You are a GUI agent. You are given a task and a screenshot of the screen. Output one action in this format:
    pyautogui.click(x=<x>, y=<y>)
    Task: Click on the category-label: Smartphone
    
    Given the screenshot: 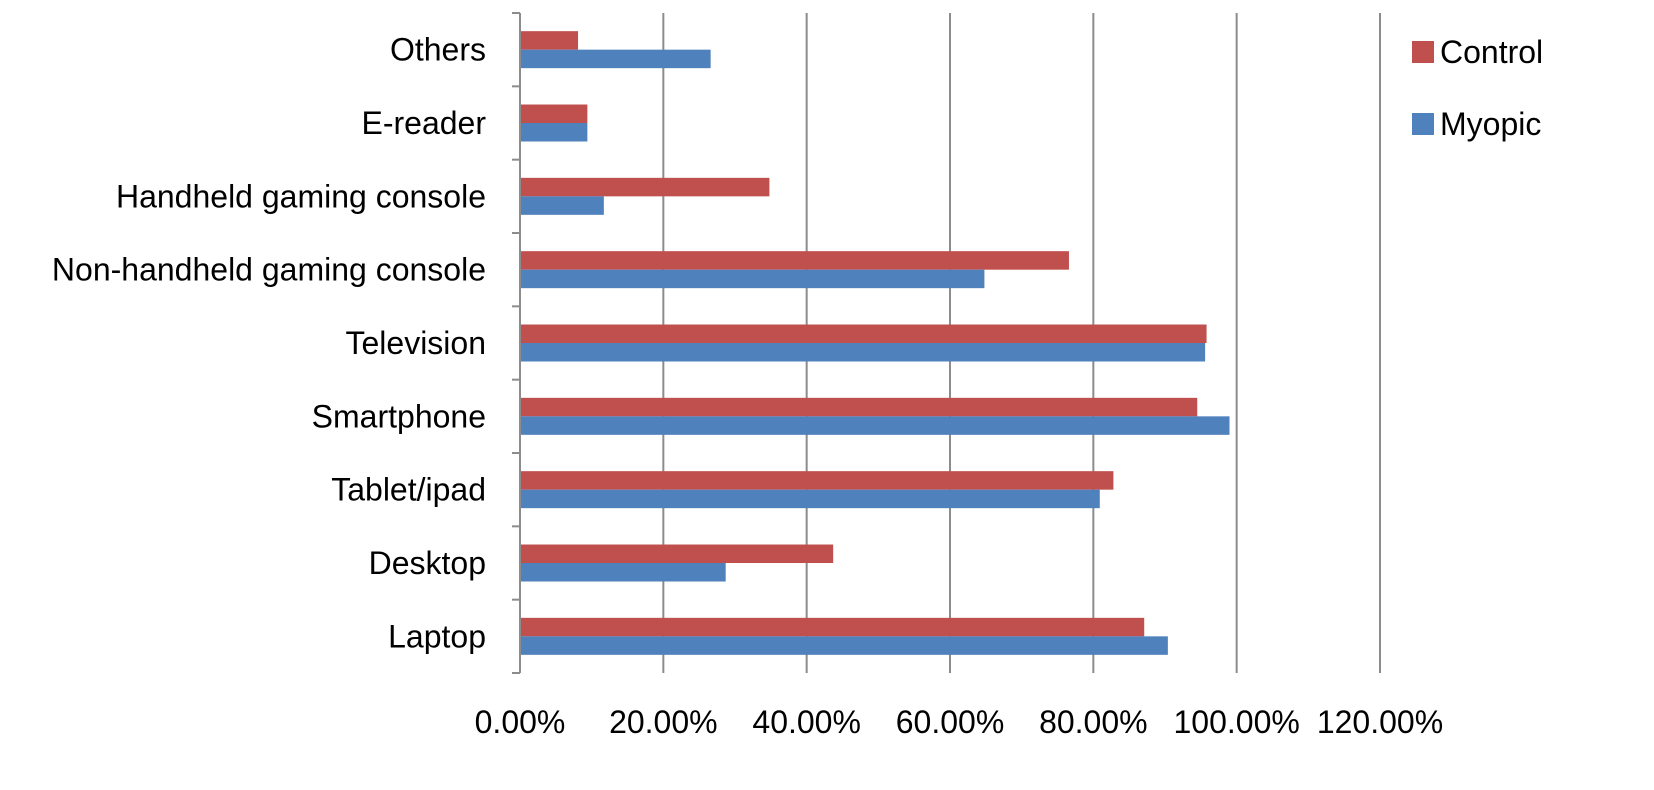 What is the action you would take?
    pyautogui.click(x=399, y=416)
    